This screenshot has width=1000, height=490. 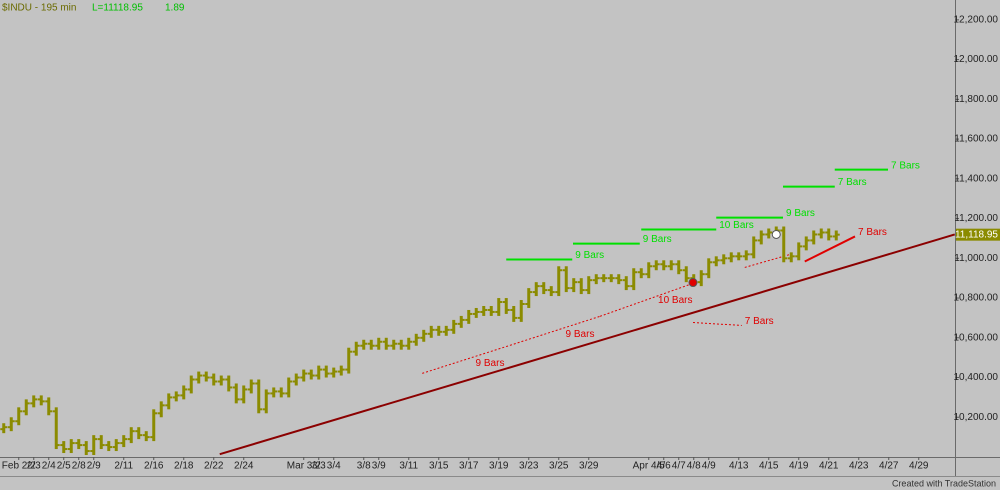 I want to click on x-tick-label: 3/17, so click(x=469, y=466).